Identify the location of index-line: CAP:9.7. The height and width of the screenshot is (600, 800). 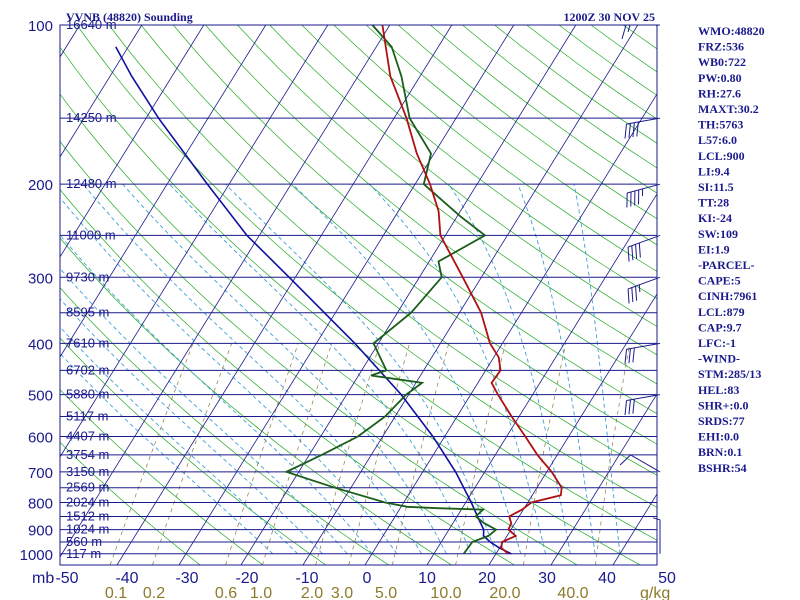
(720, 327).